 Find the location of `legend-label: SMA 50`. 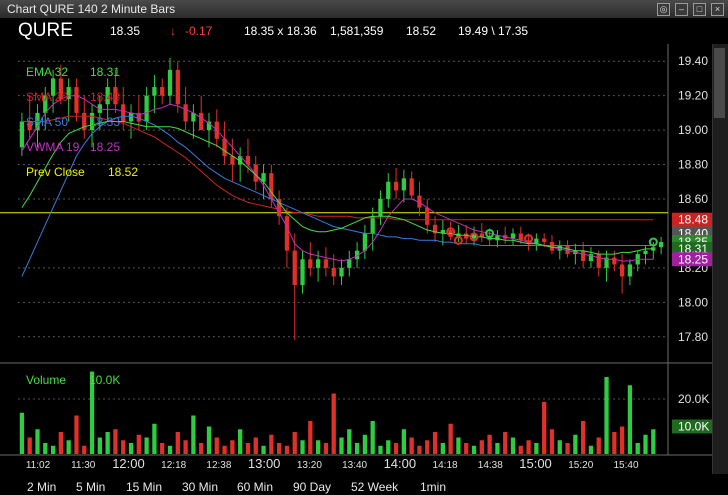

legend-label: SMA 50 is located at coordinates (47, 122).